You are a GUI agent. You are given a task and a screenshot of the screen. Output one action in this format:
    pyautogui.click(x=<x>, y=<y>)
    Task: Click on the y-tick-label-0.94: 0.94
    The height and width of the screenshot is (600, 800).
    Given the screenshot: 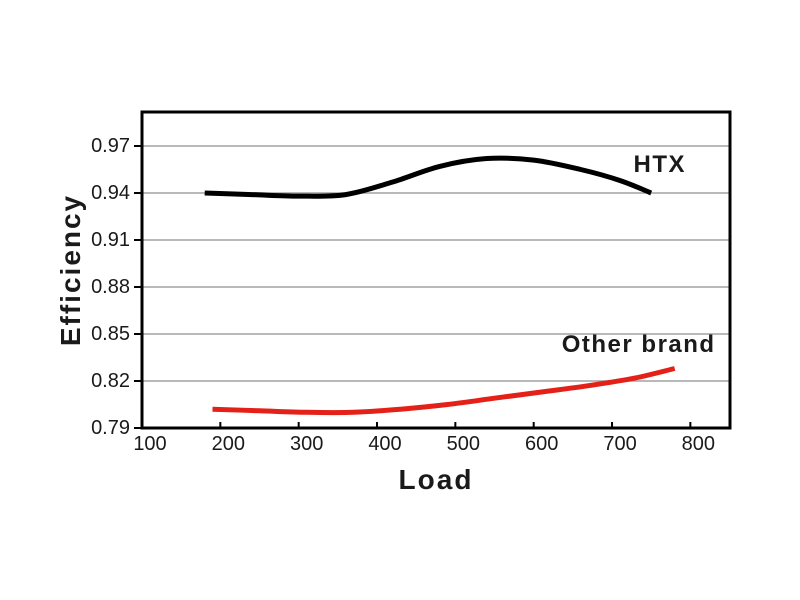 What is the action you would take?
    pyautogui.click(x=110, y=192)
    